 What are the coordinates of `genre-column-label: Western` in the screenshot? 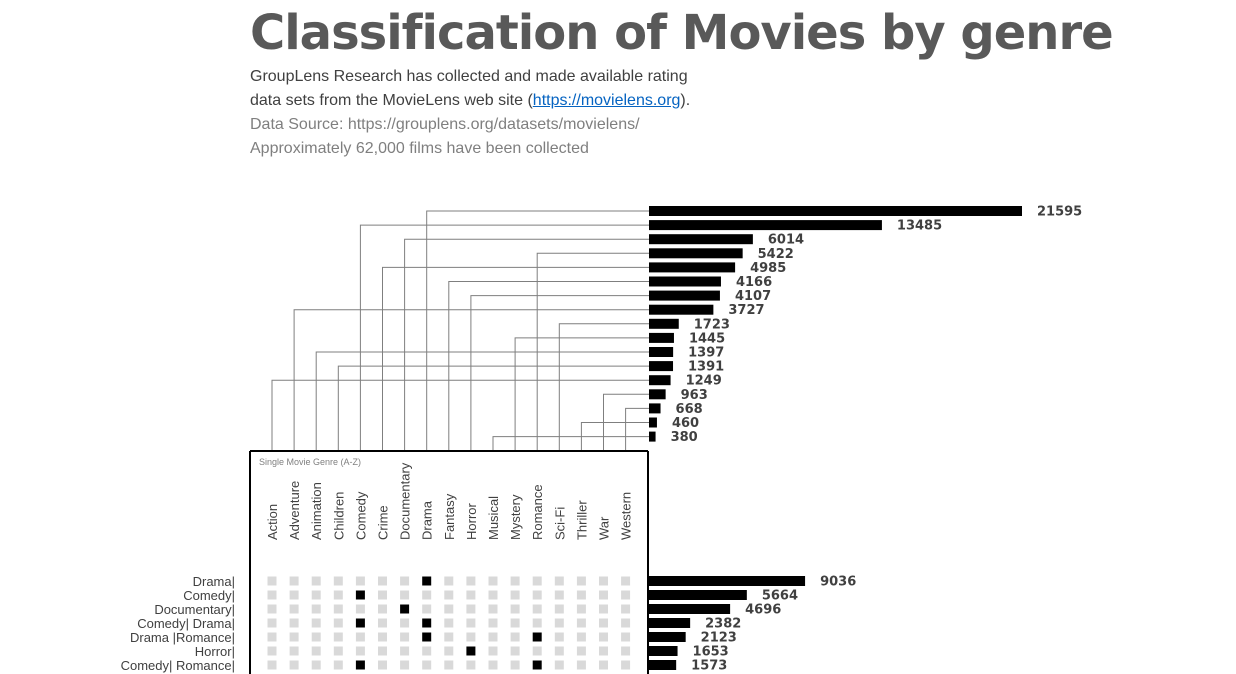 It's located at (626, 516).